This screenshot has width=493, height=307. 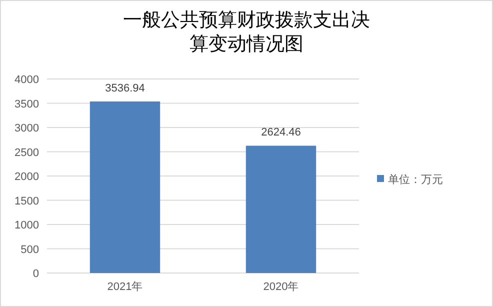 What do you see at coordinates (26, 80) in the screenshot?
I see `y-tick-label: 4000` at bounding box center [26, 80].